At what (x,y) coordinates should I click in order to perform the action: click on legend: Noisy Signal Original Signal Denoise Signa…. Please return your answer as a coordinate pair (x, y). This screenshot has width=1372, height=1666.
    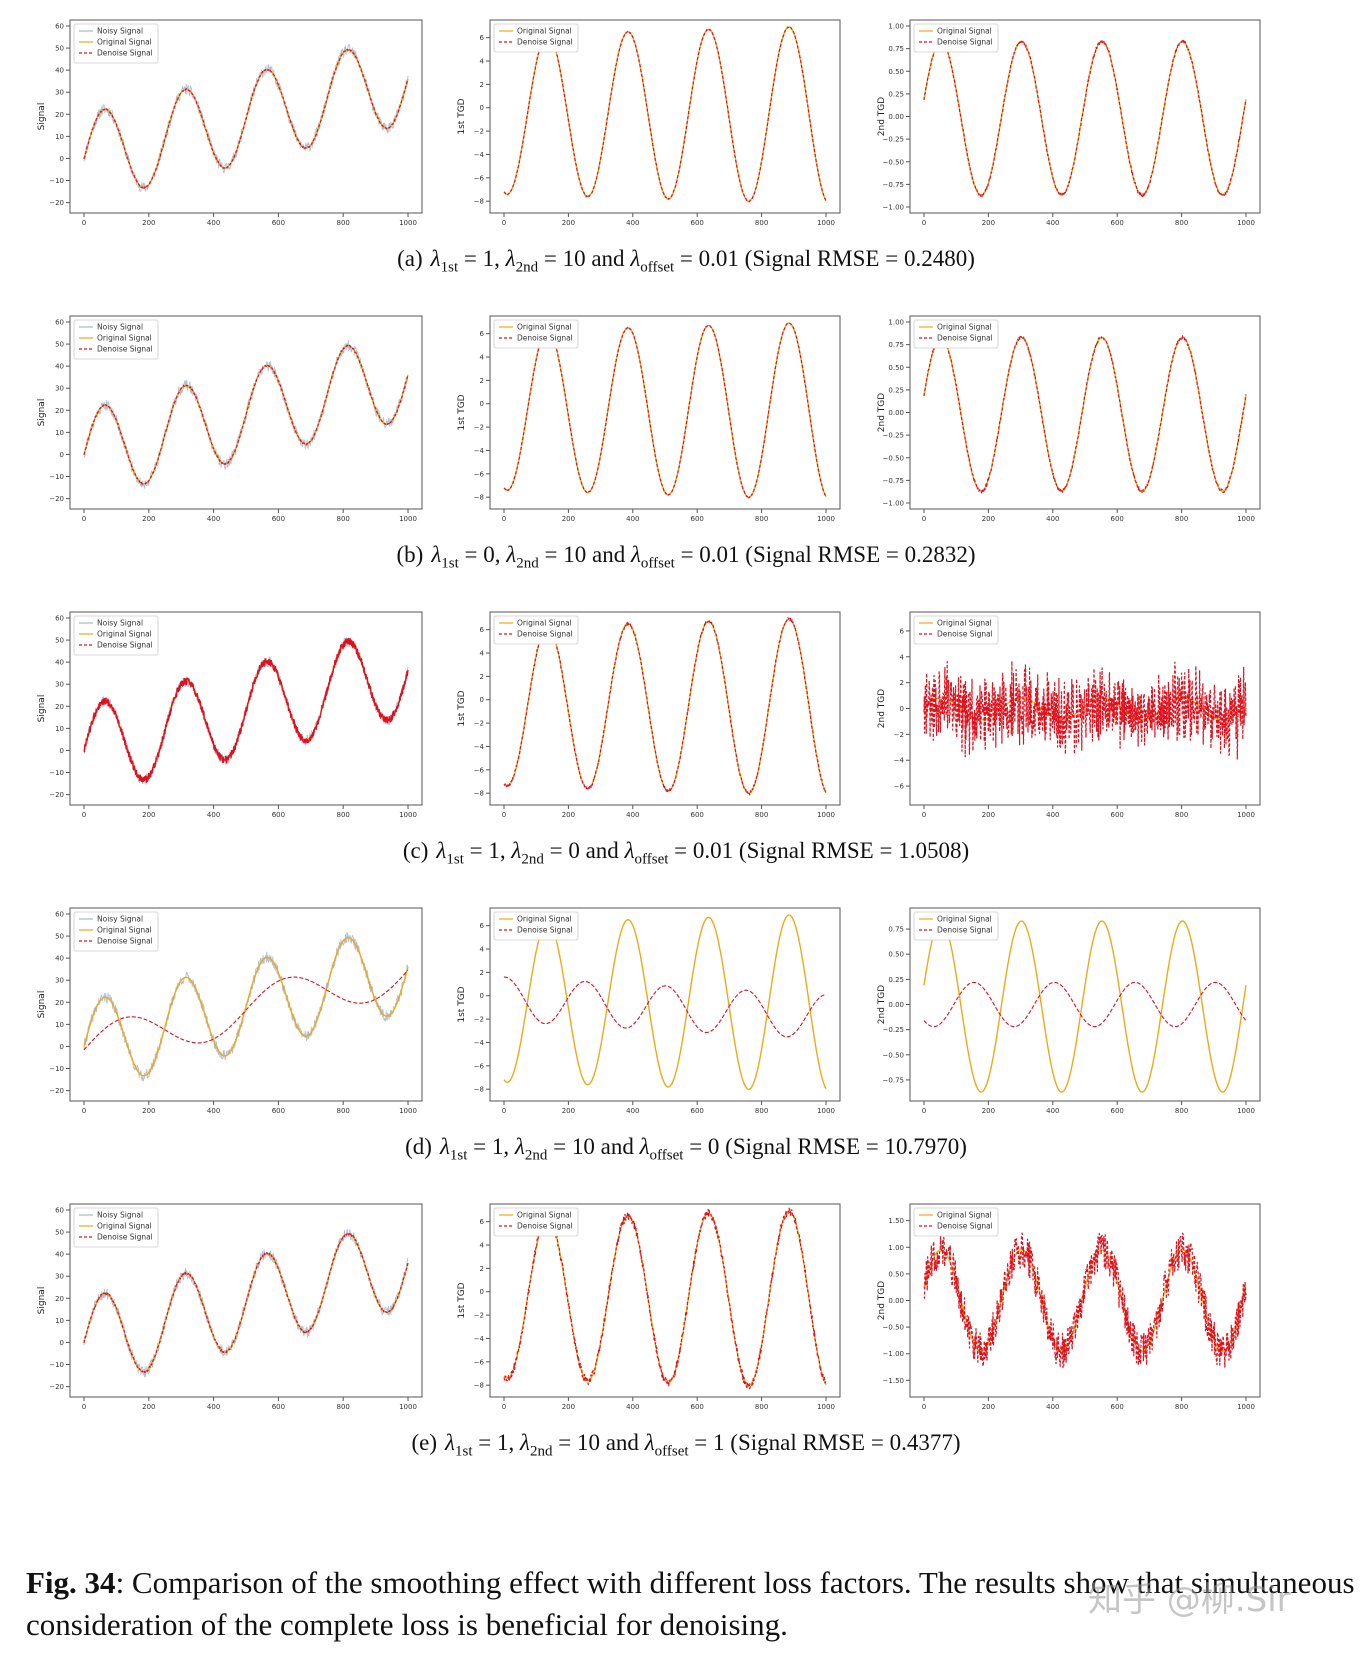
    Looking at the image, I should click on (116, 339).